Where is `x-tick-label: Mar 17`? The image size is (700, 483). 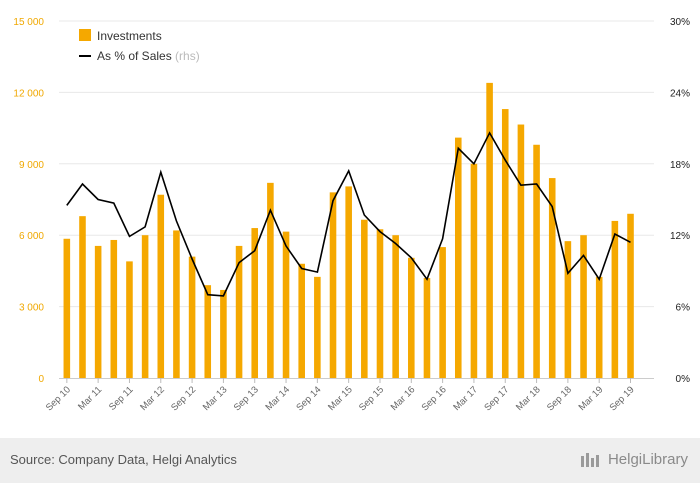 x-tick-label: Mar 17 is located at coordinates (465, 398).